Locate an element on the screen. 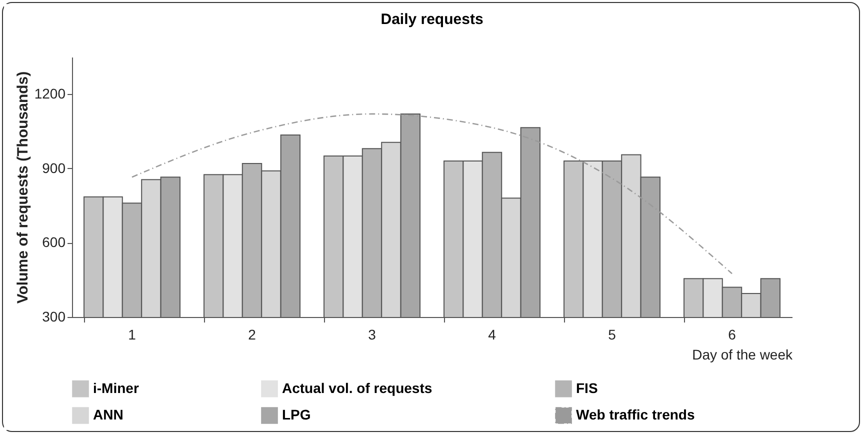 The image size is (866, 438). y-tick-label: 300 is located at coordinates (54, 316).